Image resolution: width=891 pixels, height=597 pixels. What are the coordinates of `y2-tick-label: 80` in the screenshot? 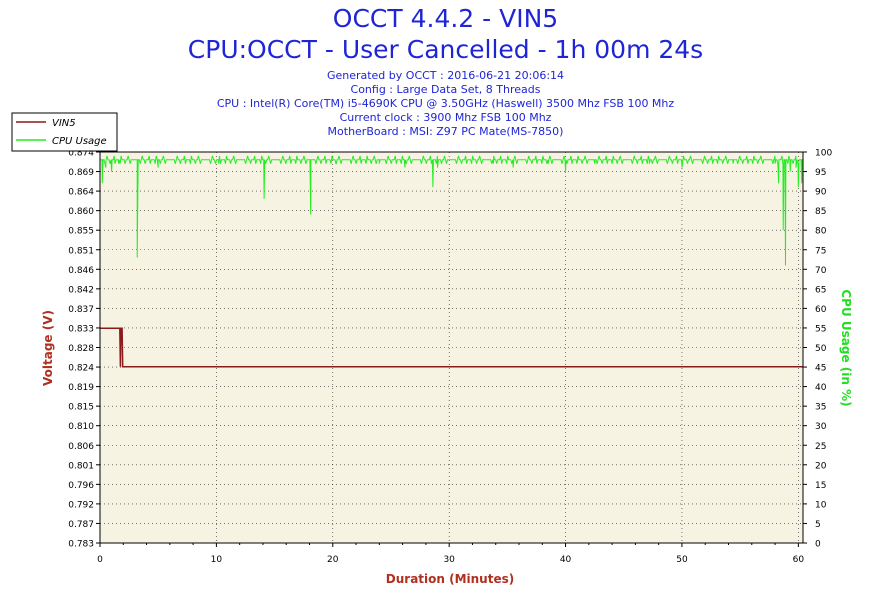 It's located at (821, 232).